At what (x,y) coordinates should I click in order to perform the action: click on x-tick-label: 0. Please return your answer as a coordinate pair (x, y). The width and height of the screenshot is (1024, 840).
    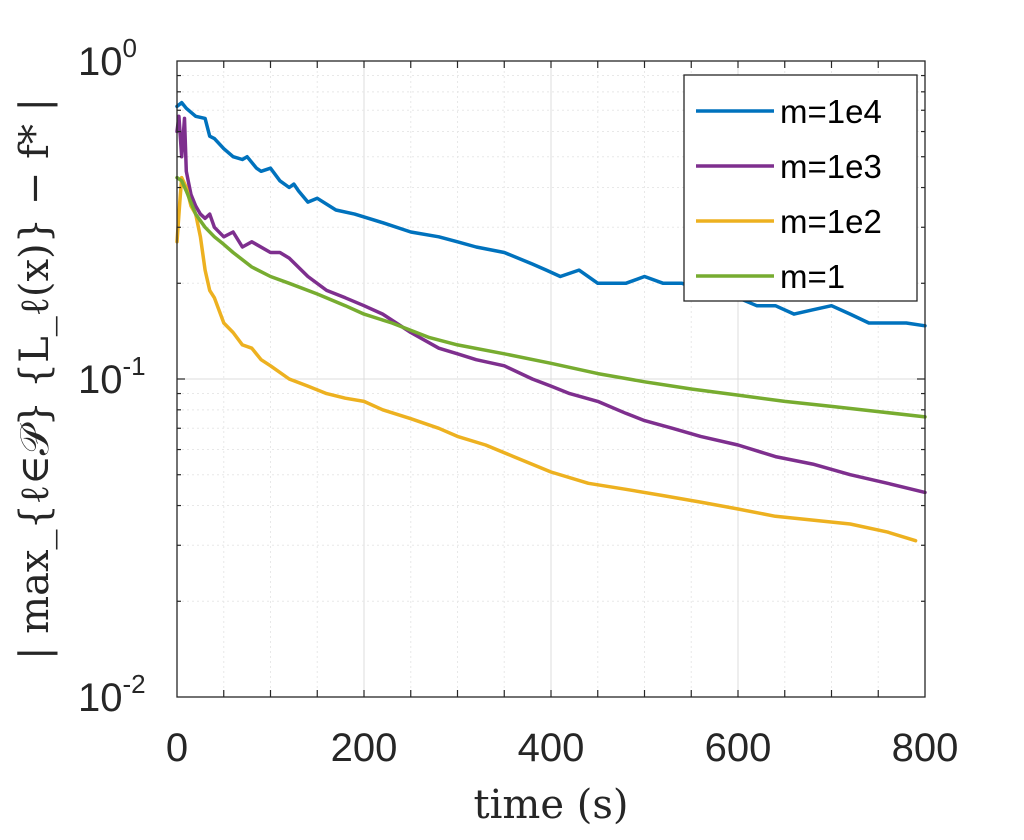
    Looking at the image, I should click on (177, 748).